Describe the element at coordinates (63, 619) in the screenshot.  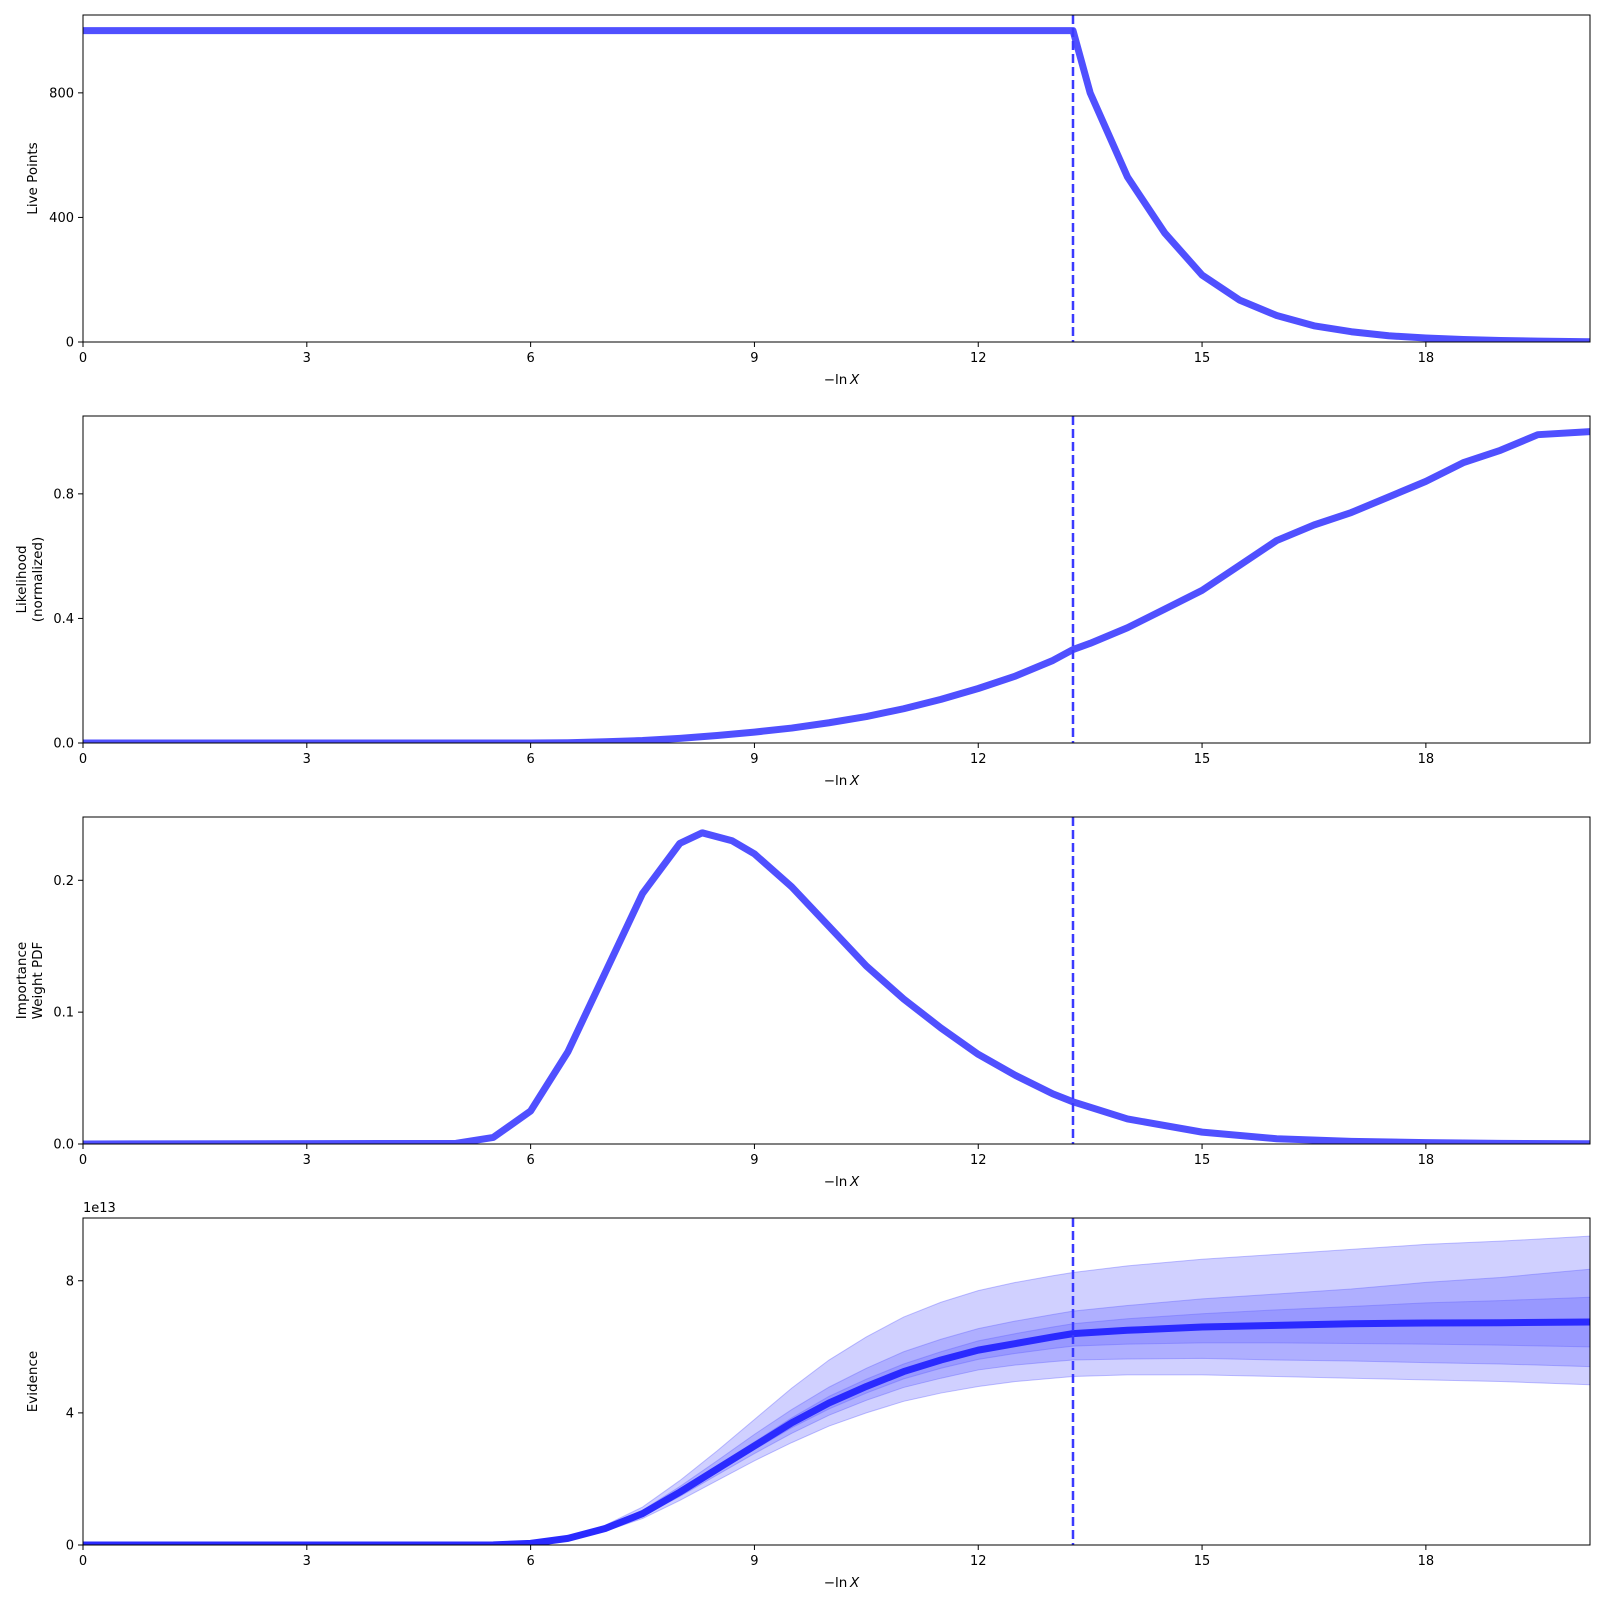
I see `y-tick-label: 0.4` at that location.